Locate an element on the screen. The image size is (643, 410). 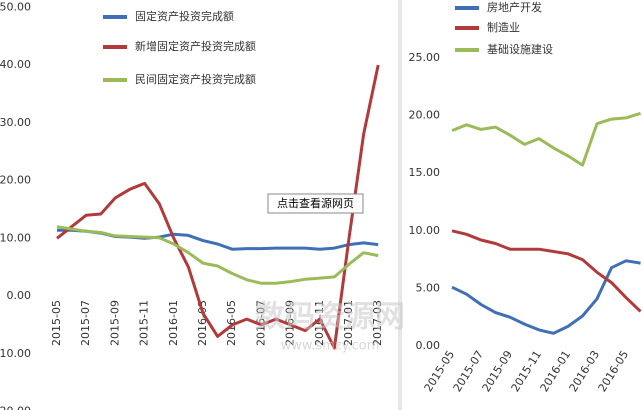
legend-label: 固定资产投资完成额 is located at coordinates (184, 16).